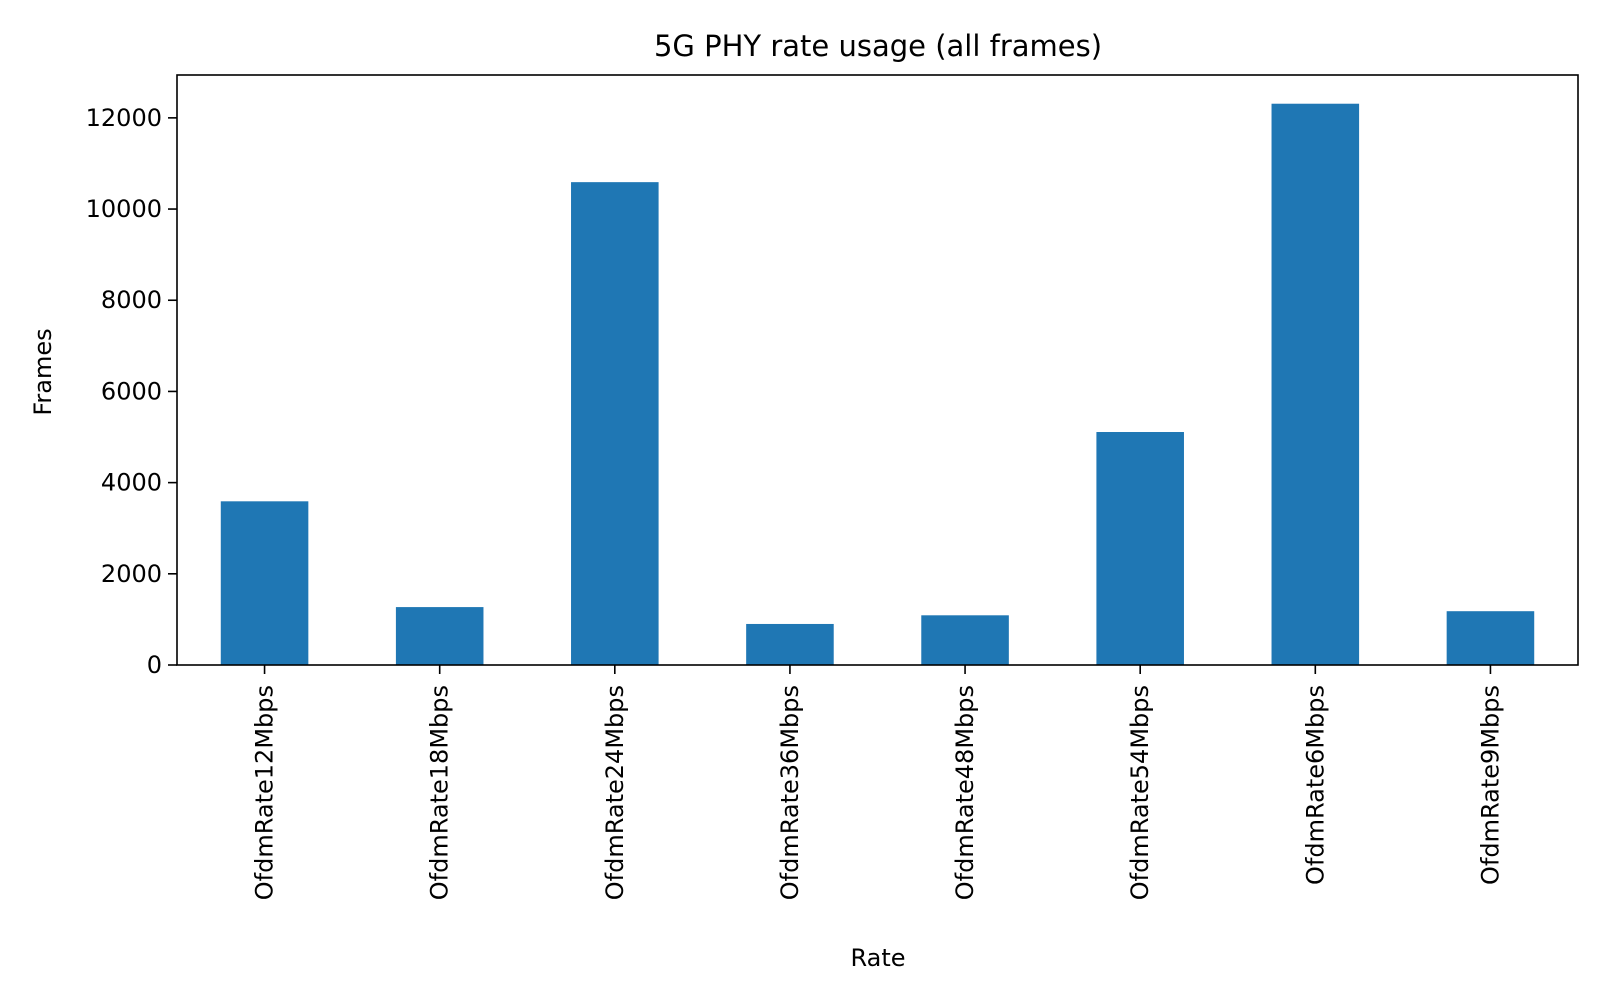 The image size is (1600, 1004). What do you see at coordinates (878, 46) in the screenshot?
I see `chart-title: 5G PHY rate usage (all frames)` at bounding box center [878, 46].